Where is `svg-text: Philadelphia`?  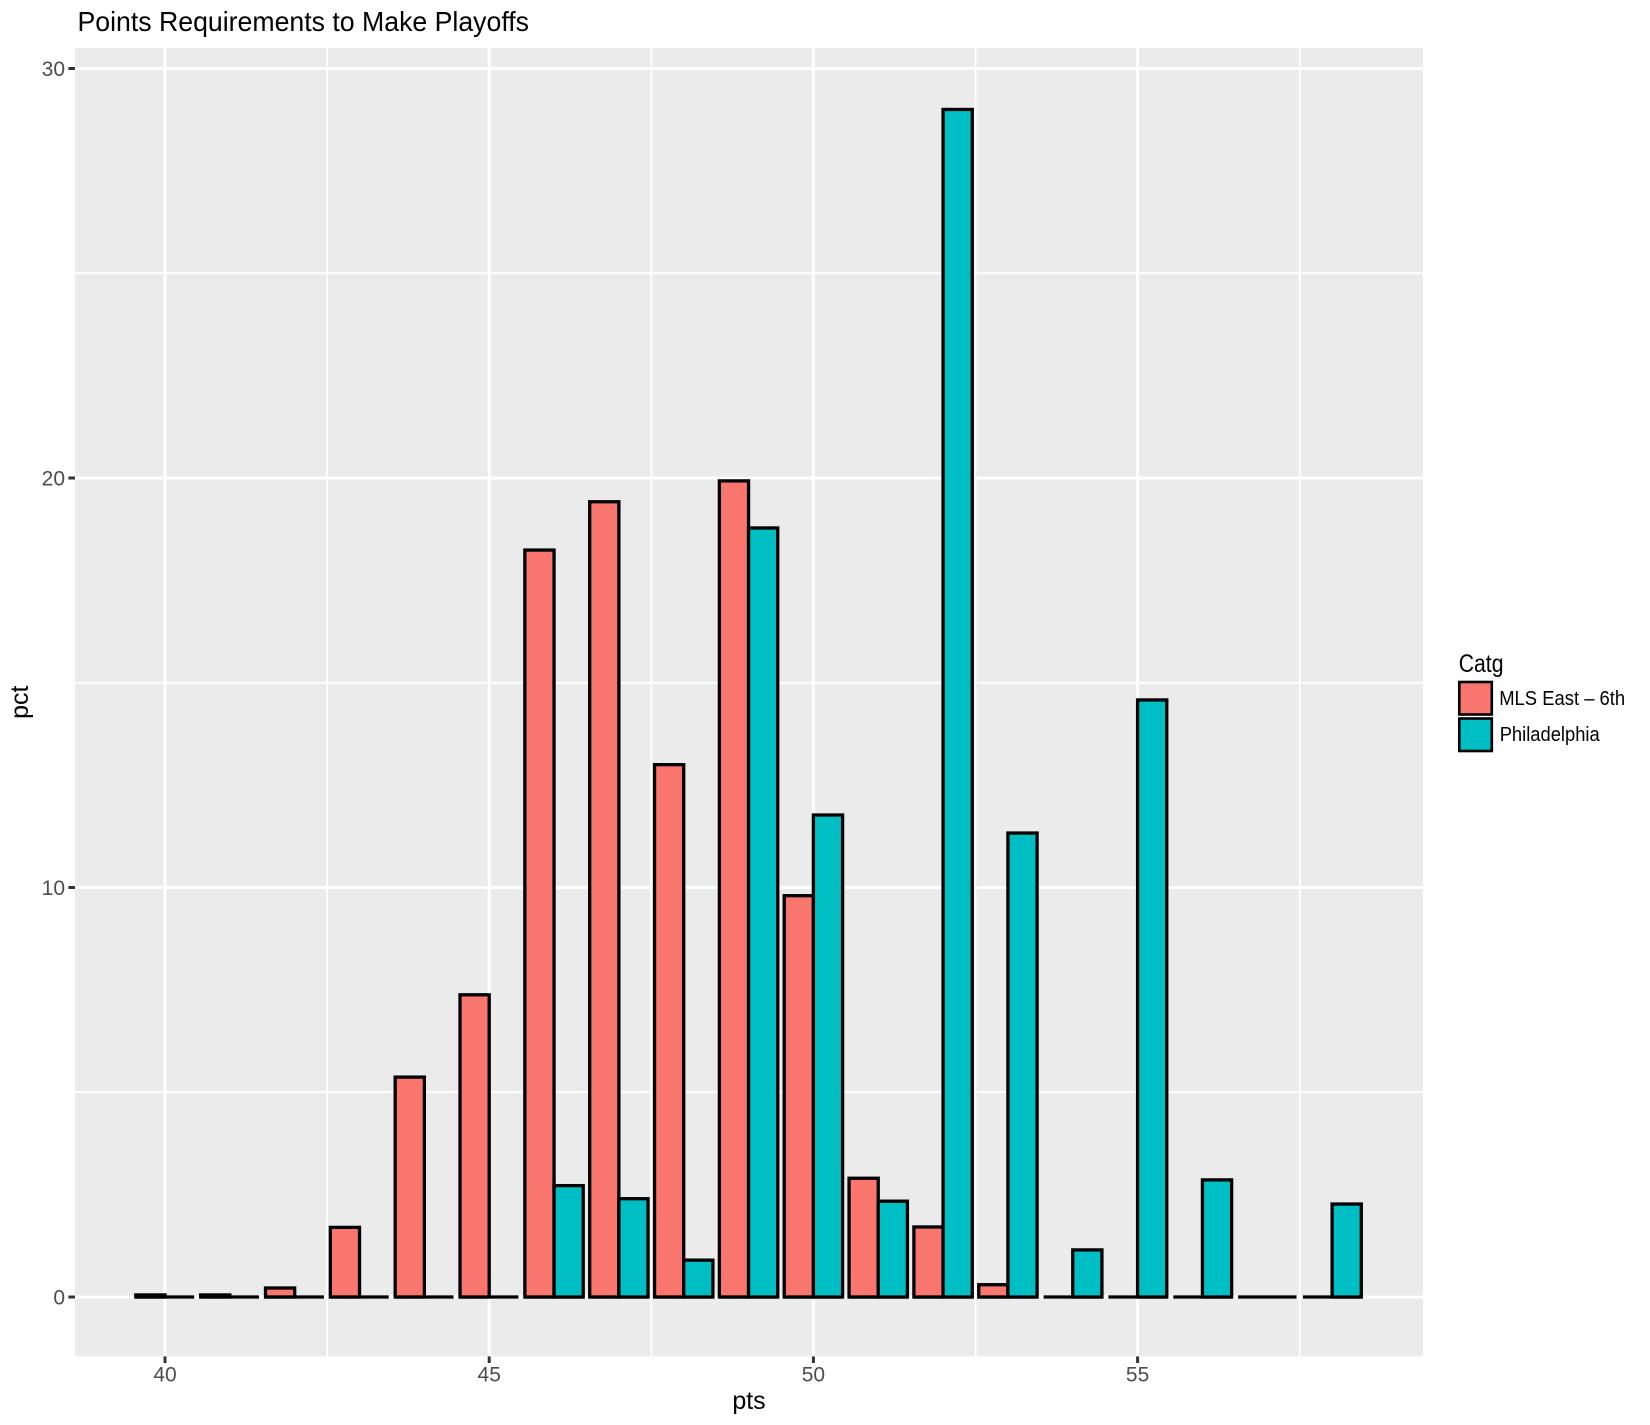
svg-text: Philadelphia is located at coordinates (1550, 735).